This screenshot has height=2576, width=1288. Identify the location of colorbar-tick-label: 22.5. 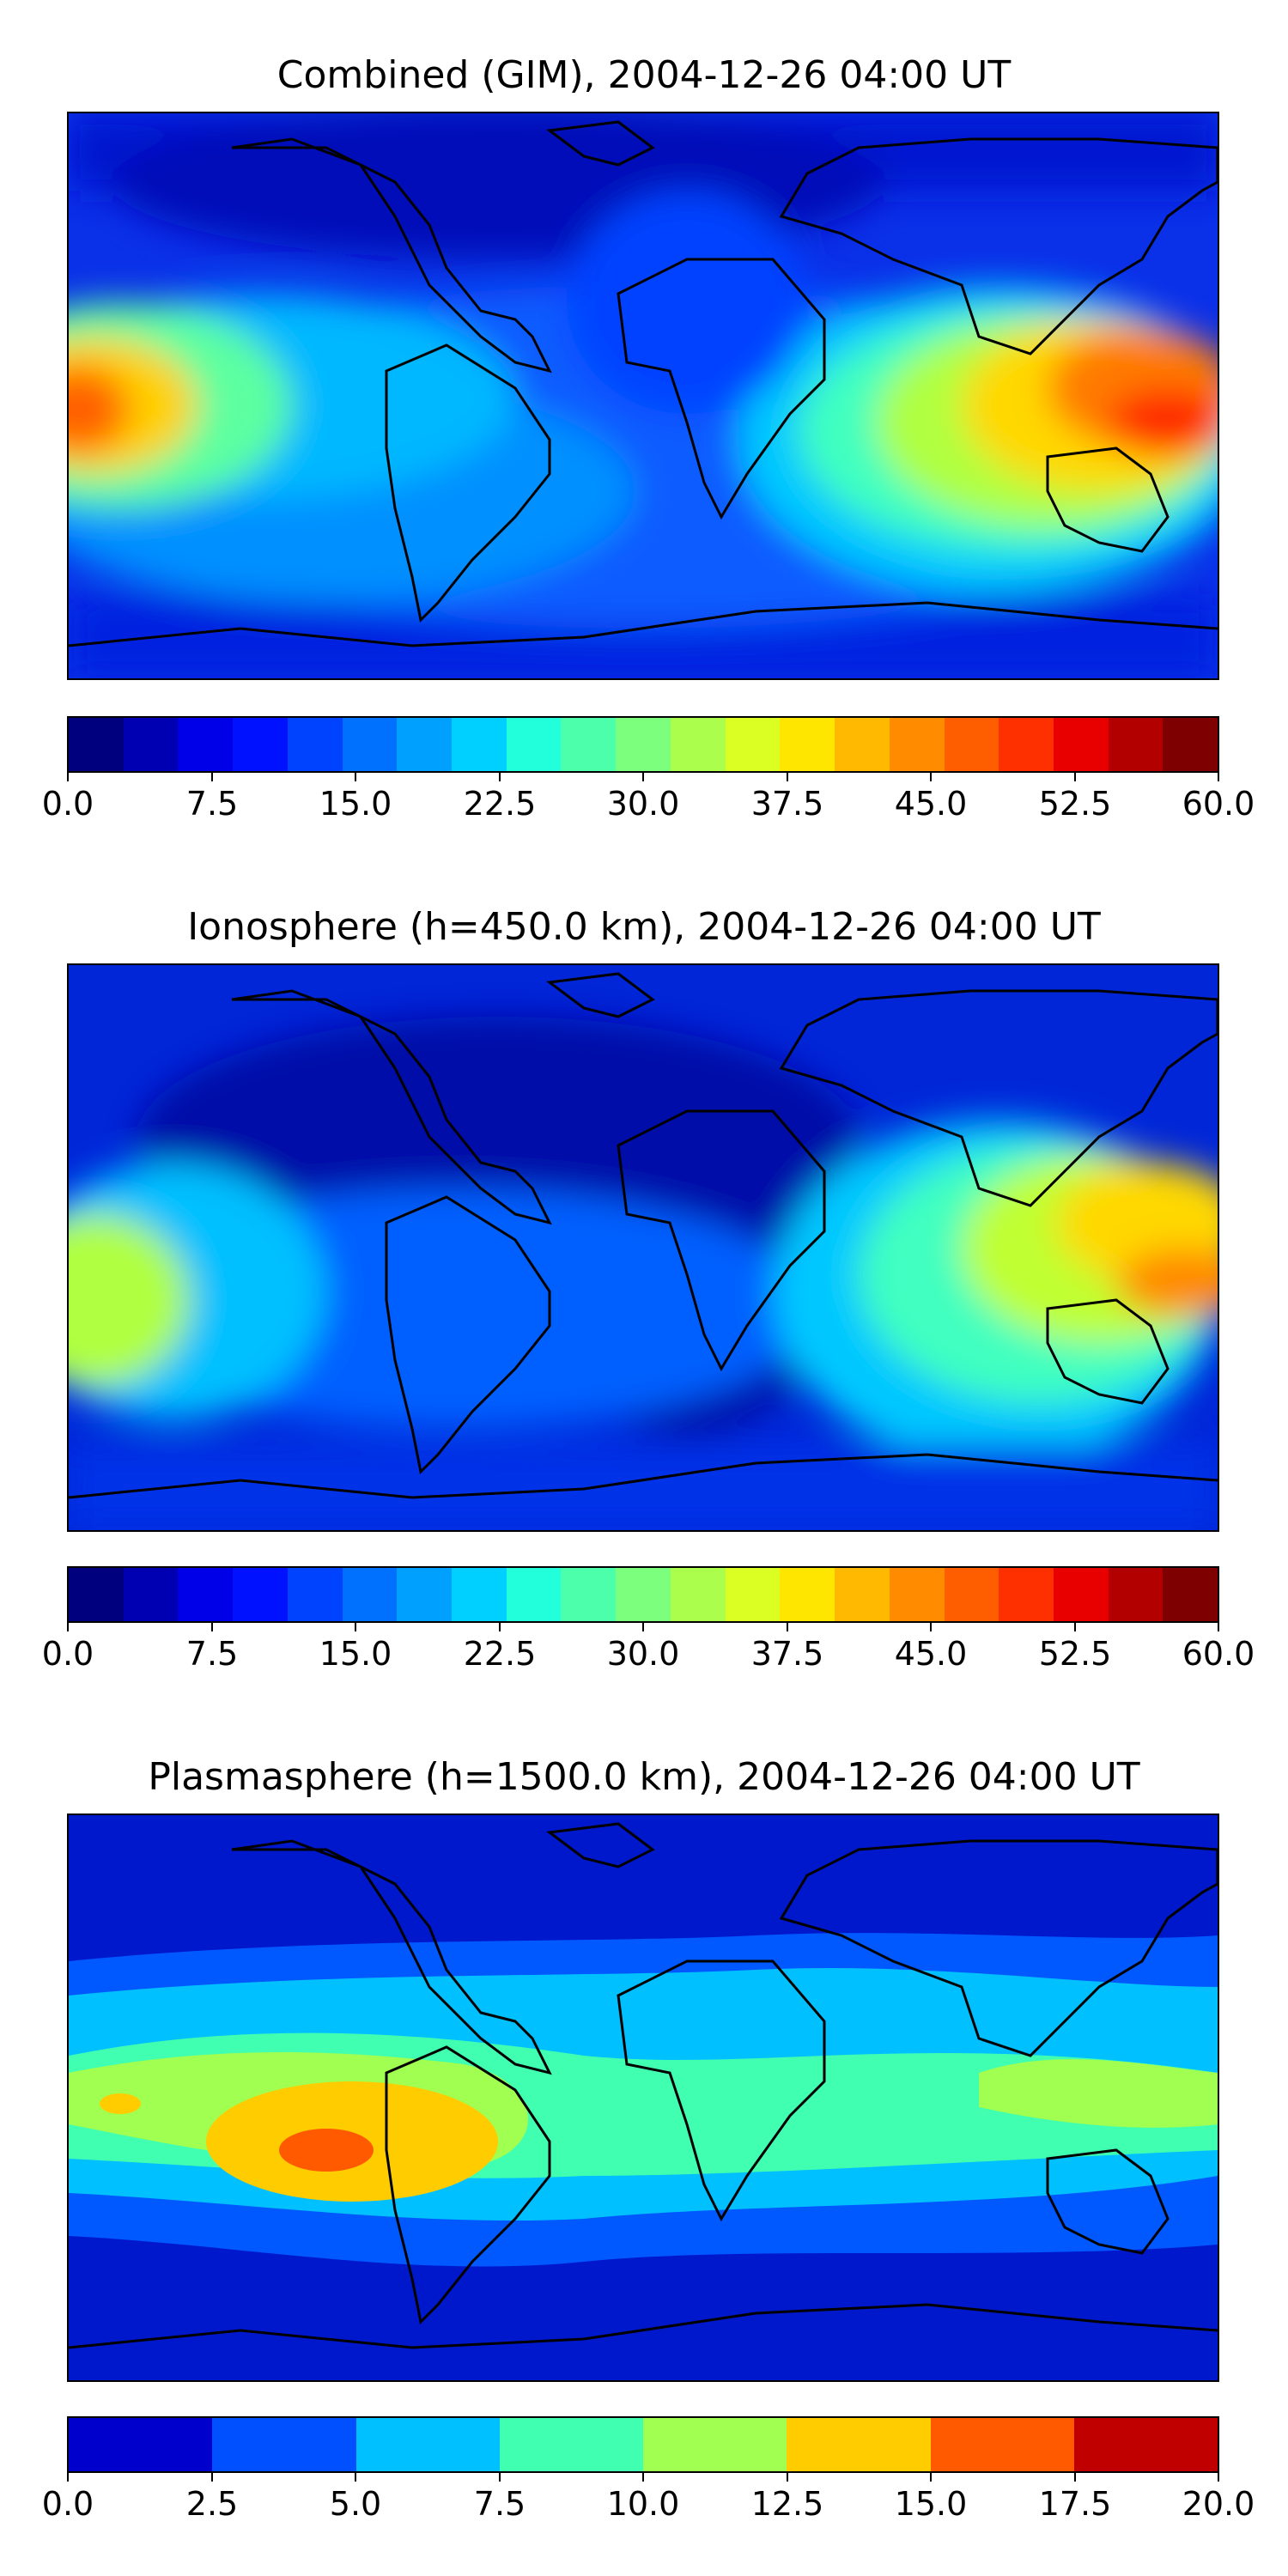
(500, 1654).